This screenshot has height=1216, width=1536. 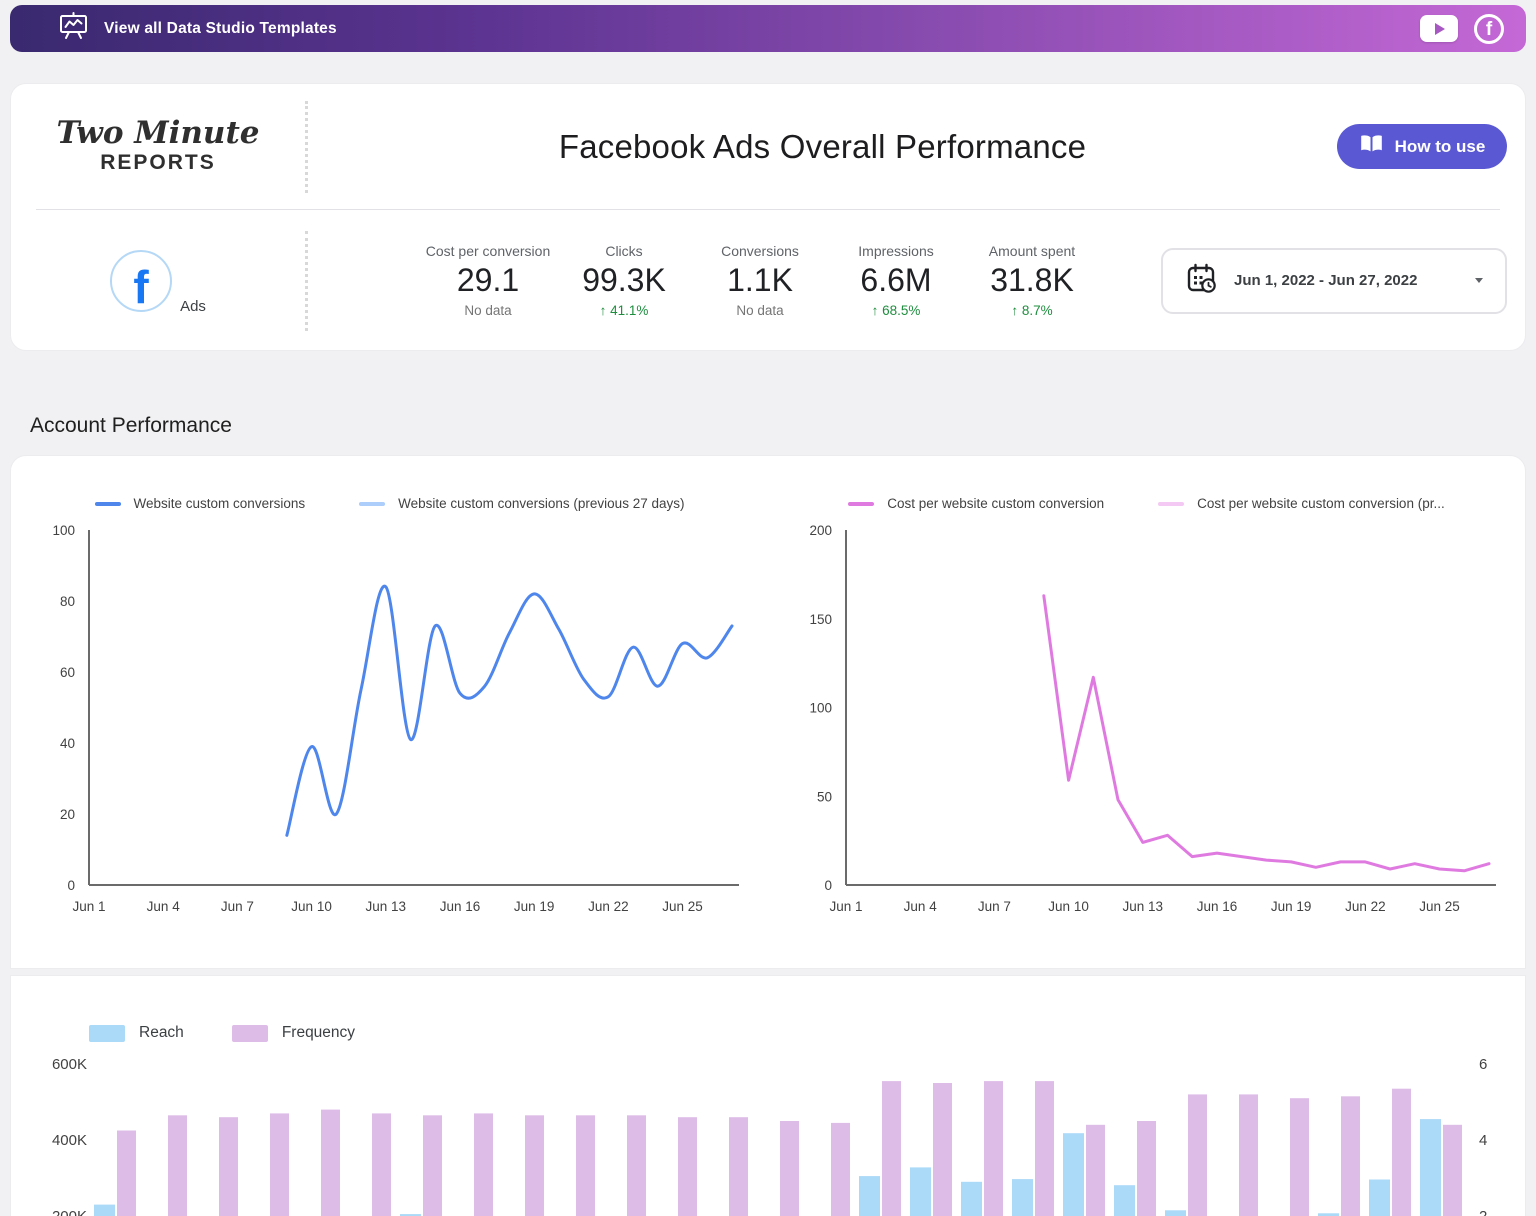 I want to click on ads-label: Ads, so click(x=193, y=306).